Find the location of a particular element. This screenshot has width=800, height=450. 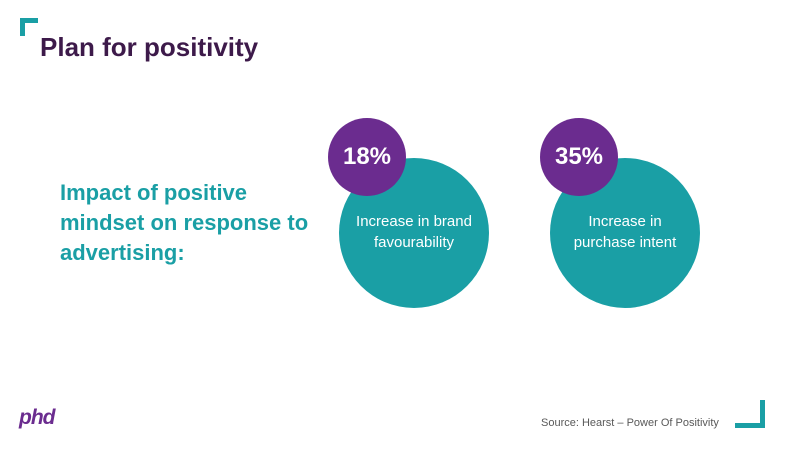

stat-badge-brand-favourability: 18% is located at coordinates (367, 157).